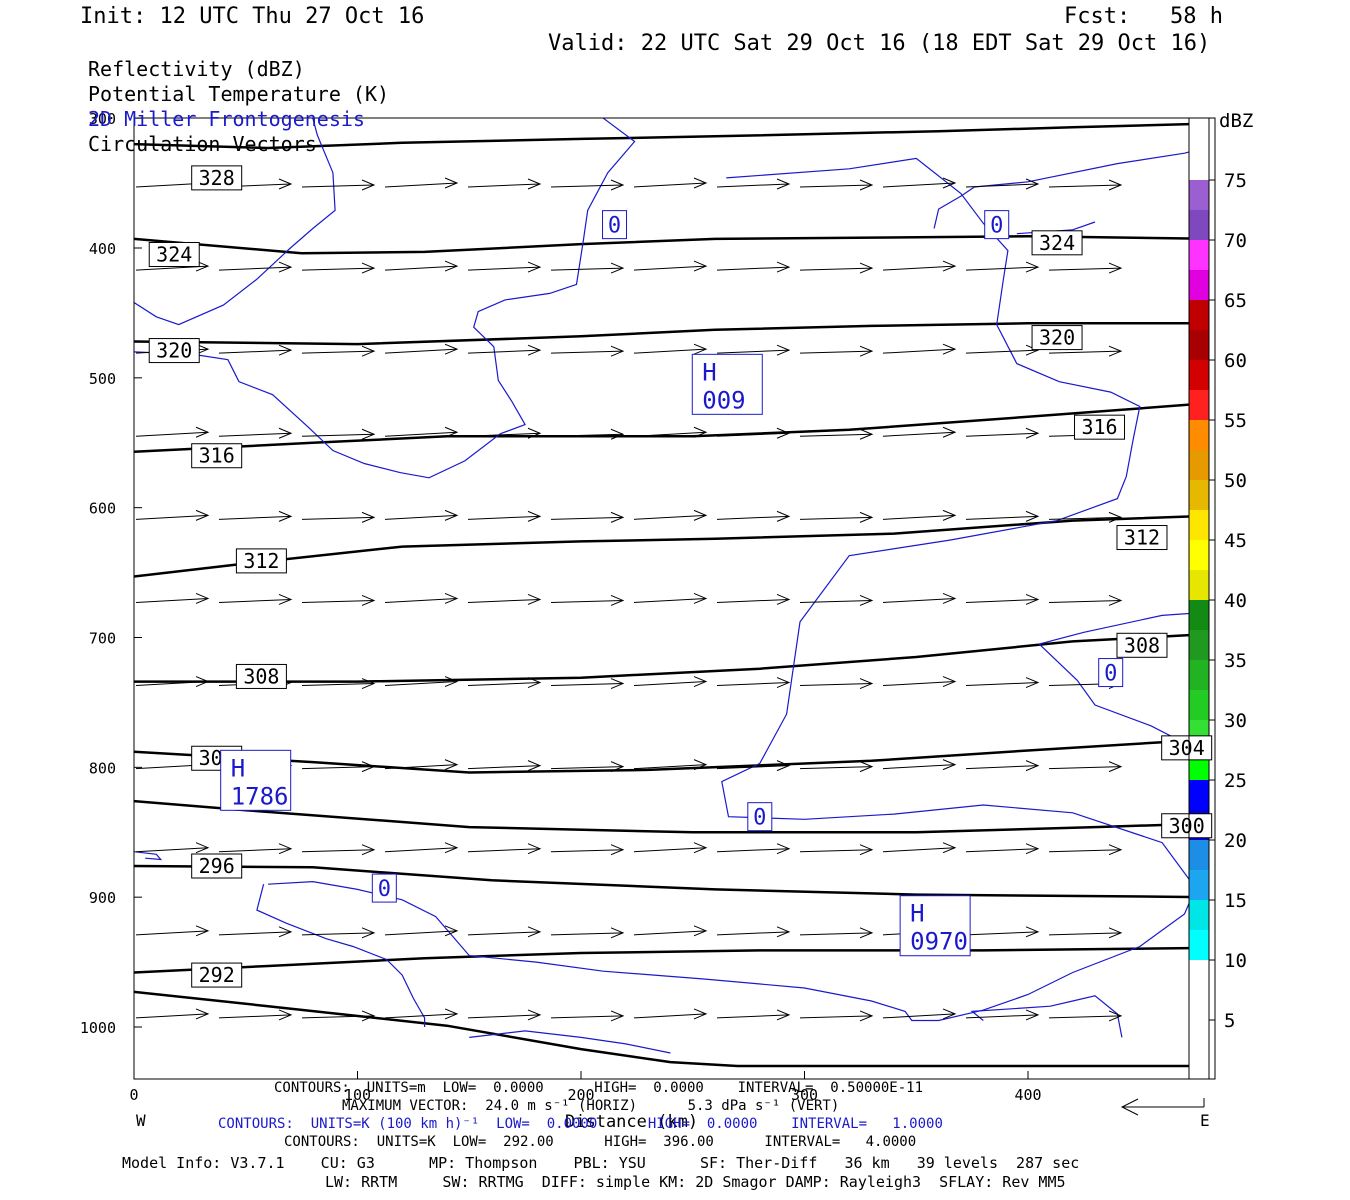 This screenshot has width=1350, height=1200. I want to click on legend-reflectivity: Reflectivity (dBZ), so click(196, 69).